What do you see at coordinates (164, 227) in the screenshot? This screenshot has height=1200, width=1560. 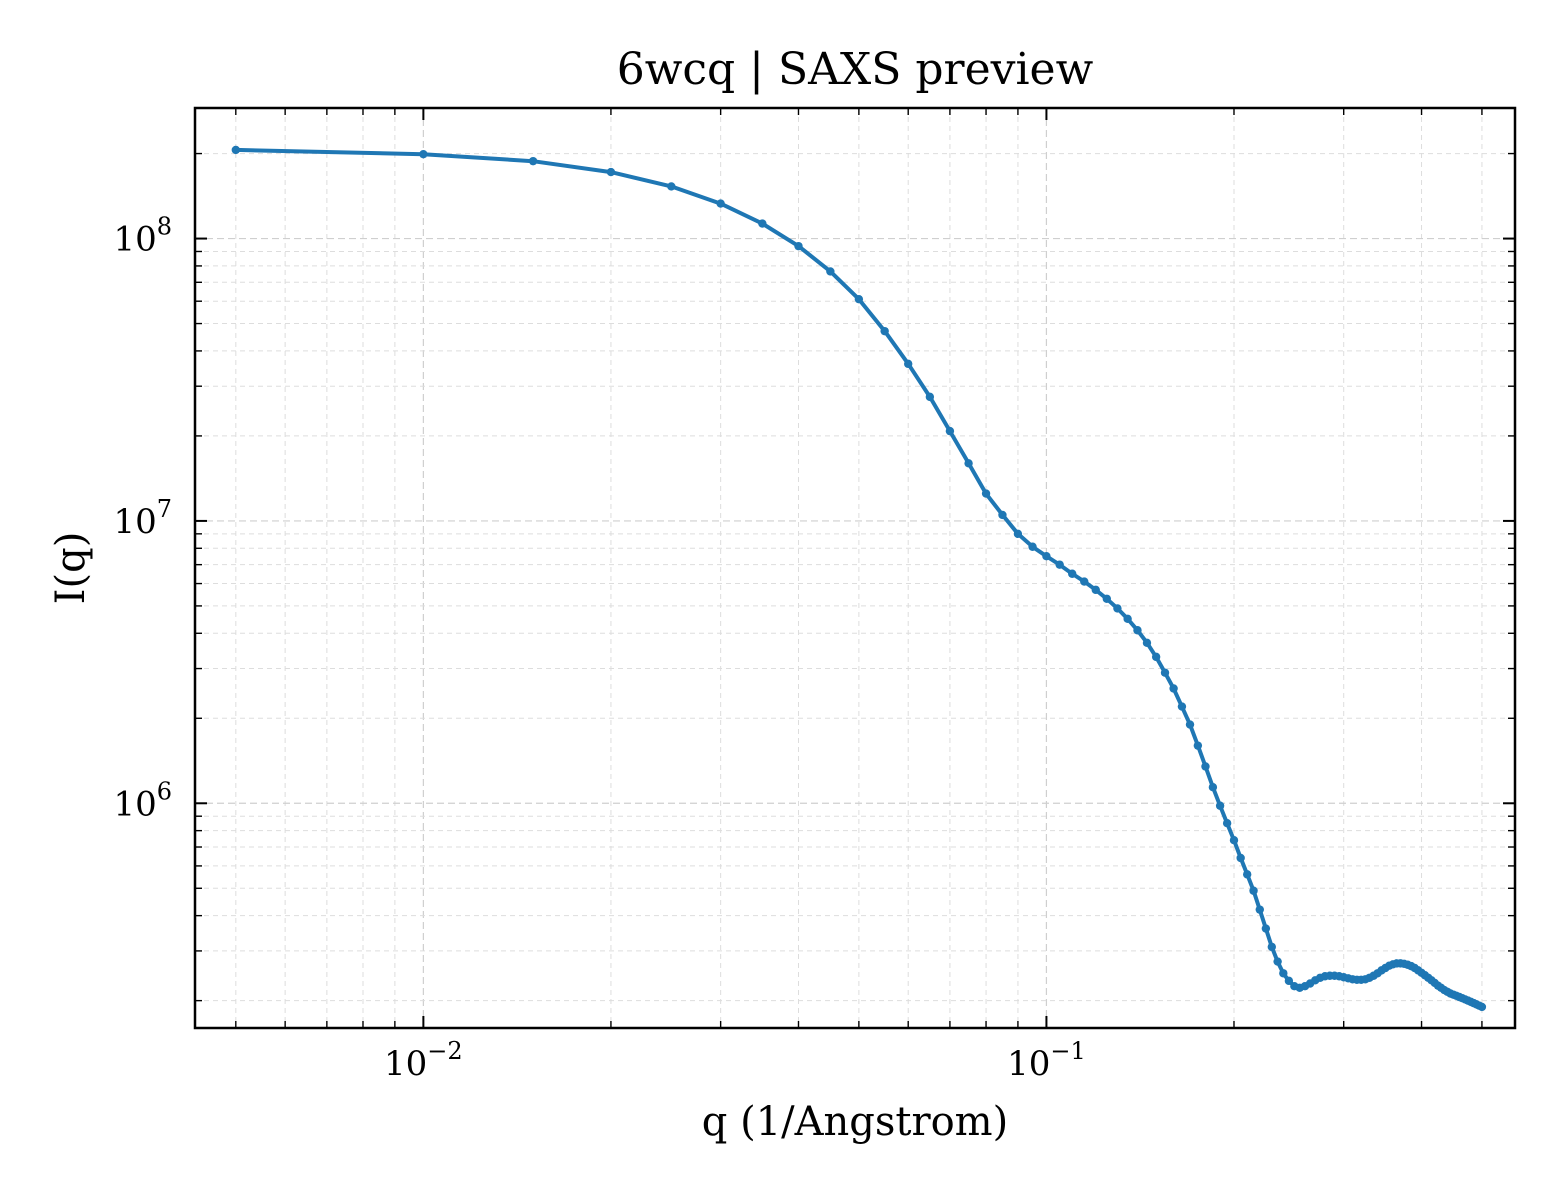 I see `y-tick-exponent: 8` at bounding box center [164, 227].